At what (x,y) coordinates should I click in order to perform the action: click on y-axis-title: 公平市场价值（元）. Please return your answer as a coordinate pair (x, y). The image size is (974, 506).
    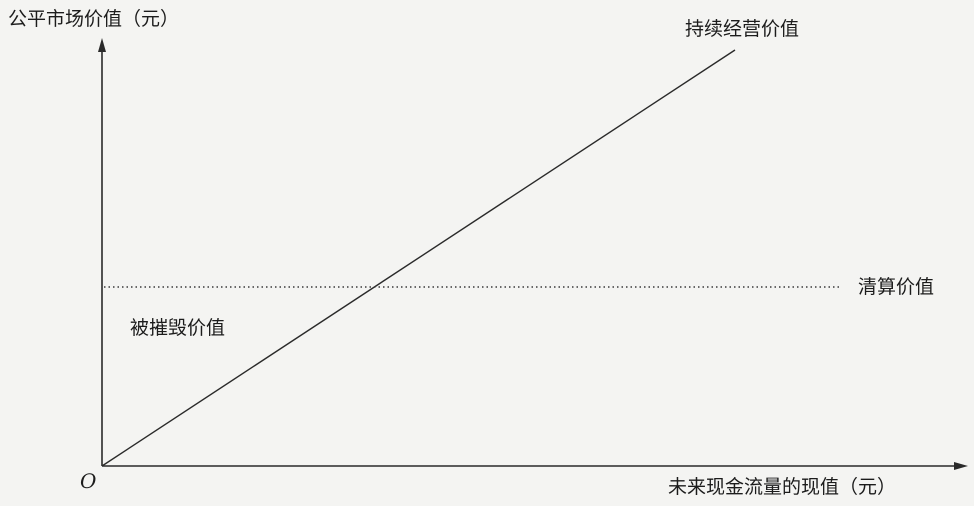
    Looking at the image, I should click on (94, 19).